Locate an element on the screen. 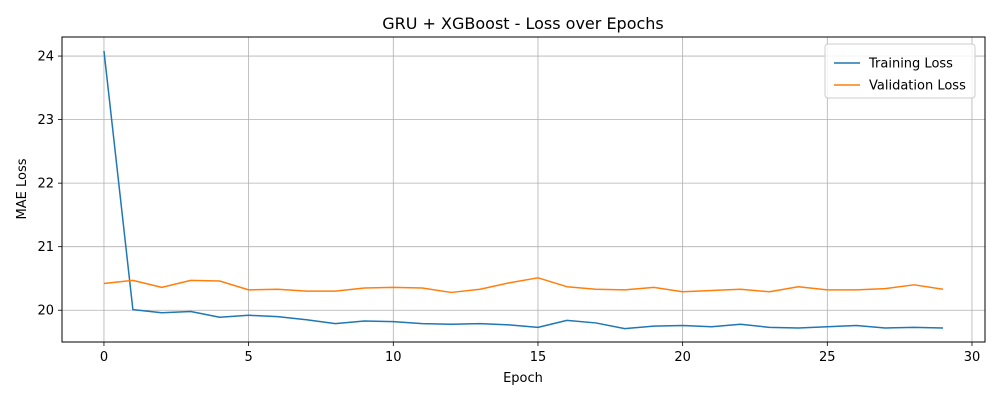 Image resolution: width=1000 pixels, height=400 pixels. x-tick-label: 0 is located at coordinates (104, 357).